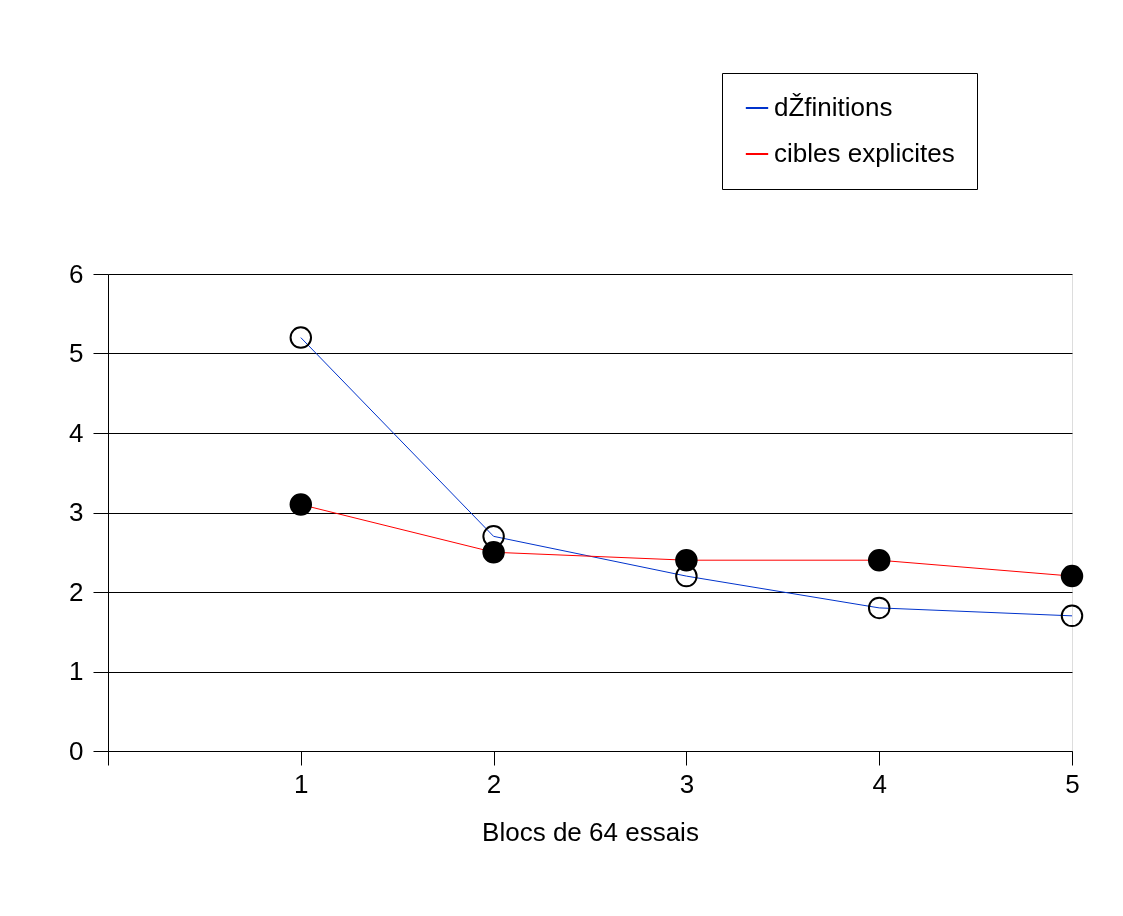 The width and height of the screenshot is (1123, 916). What do you see at coordinates (879, 783) in the screenshot?
I see `x-tick-label: 4` at bounding box center [879, 783].